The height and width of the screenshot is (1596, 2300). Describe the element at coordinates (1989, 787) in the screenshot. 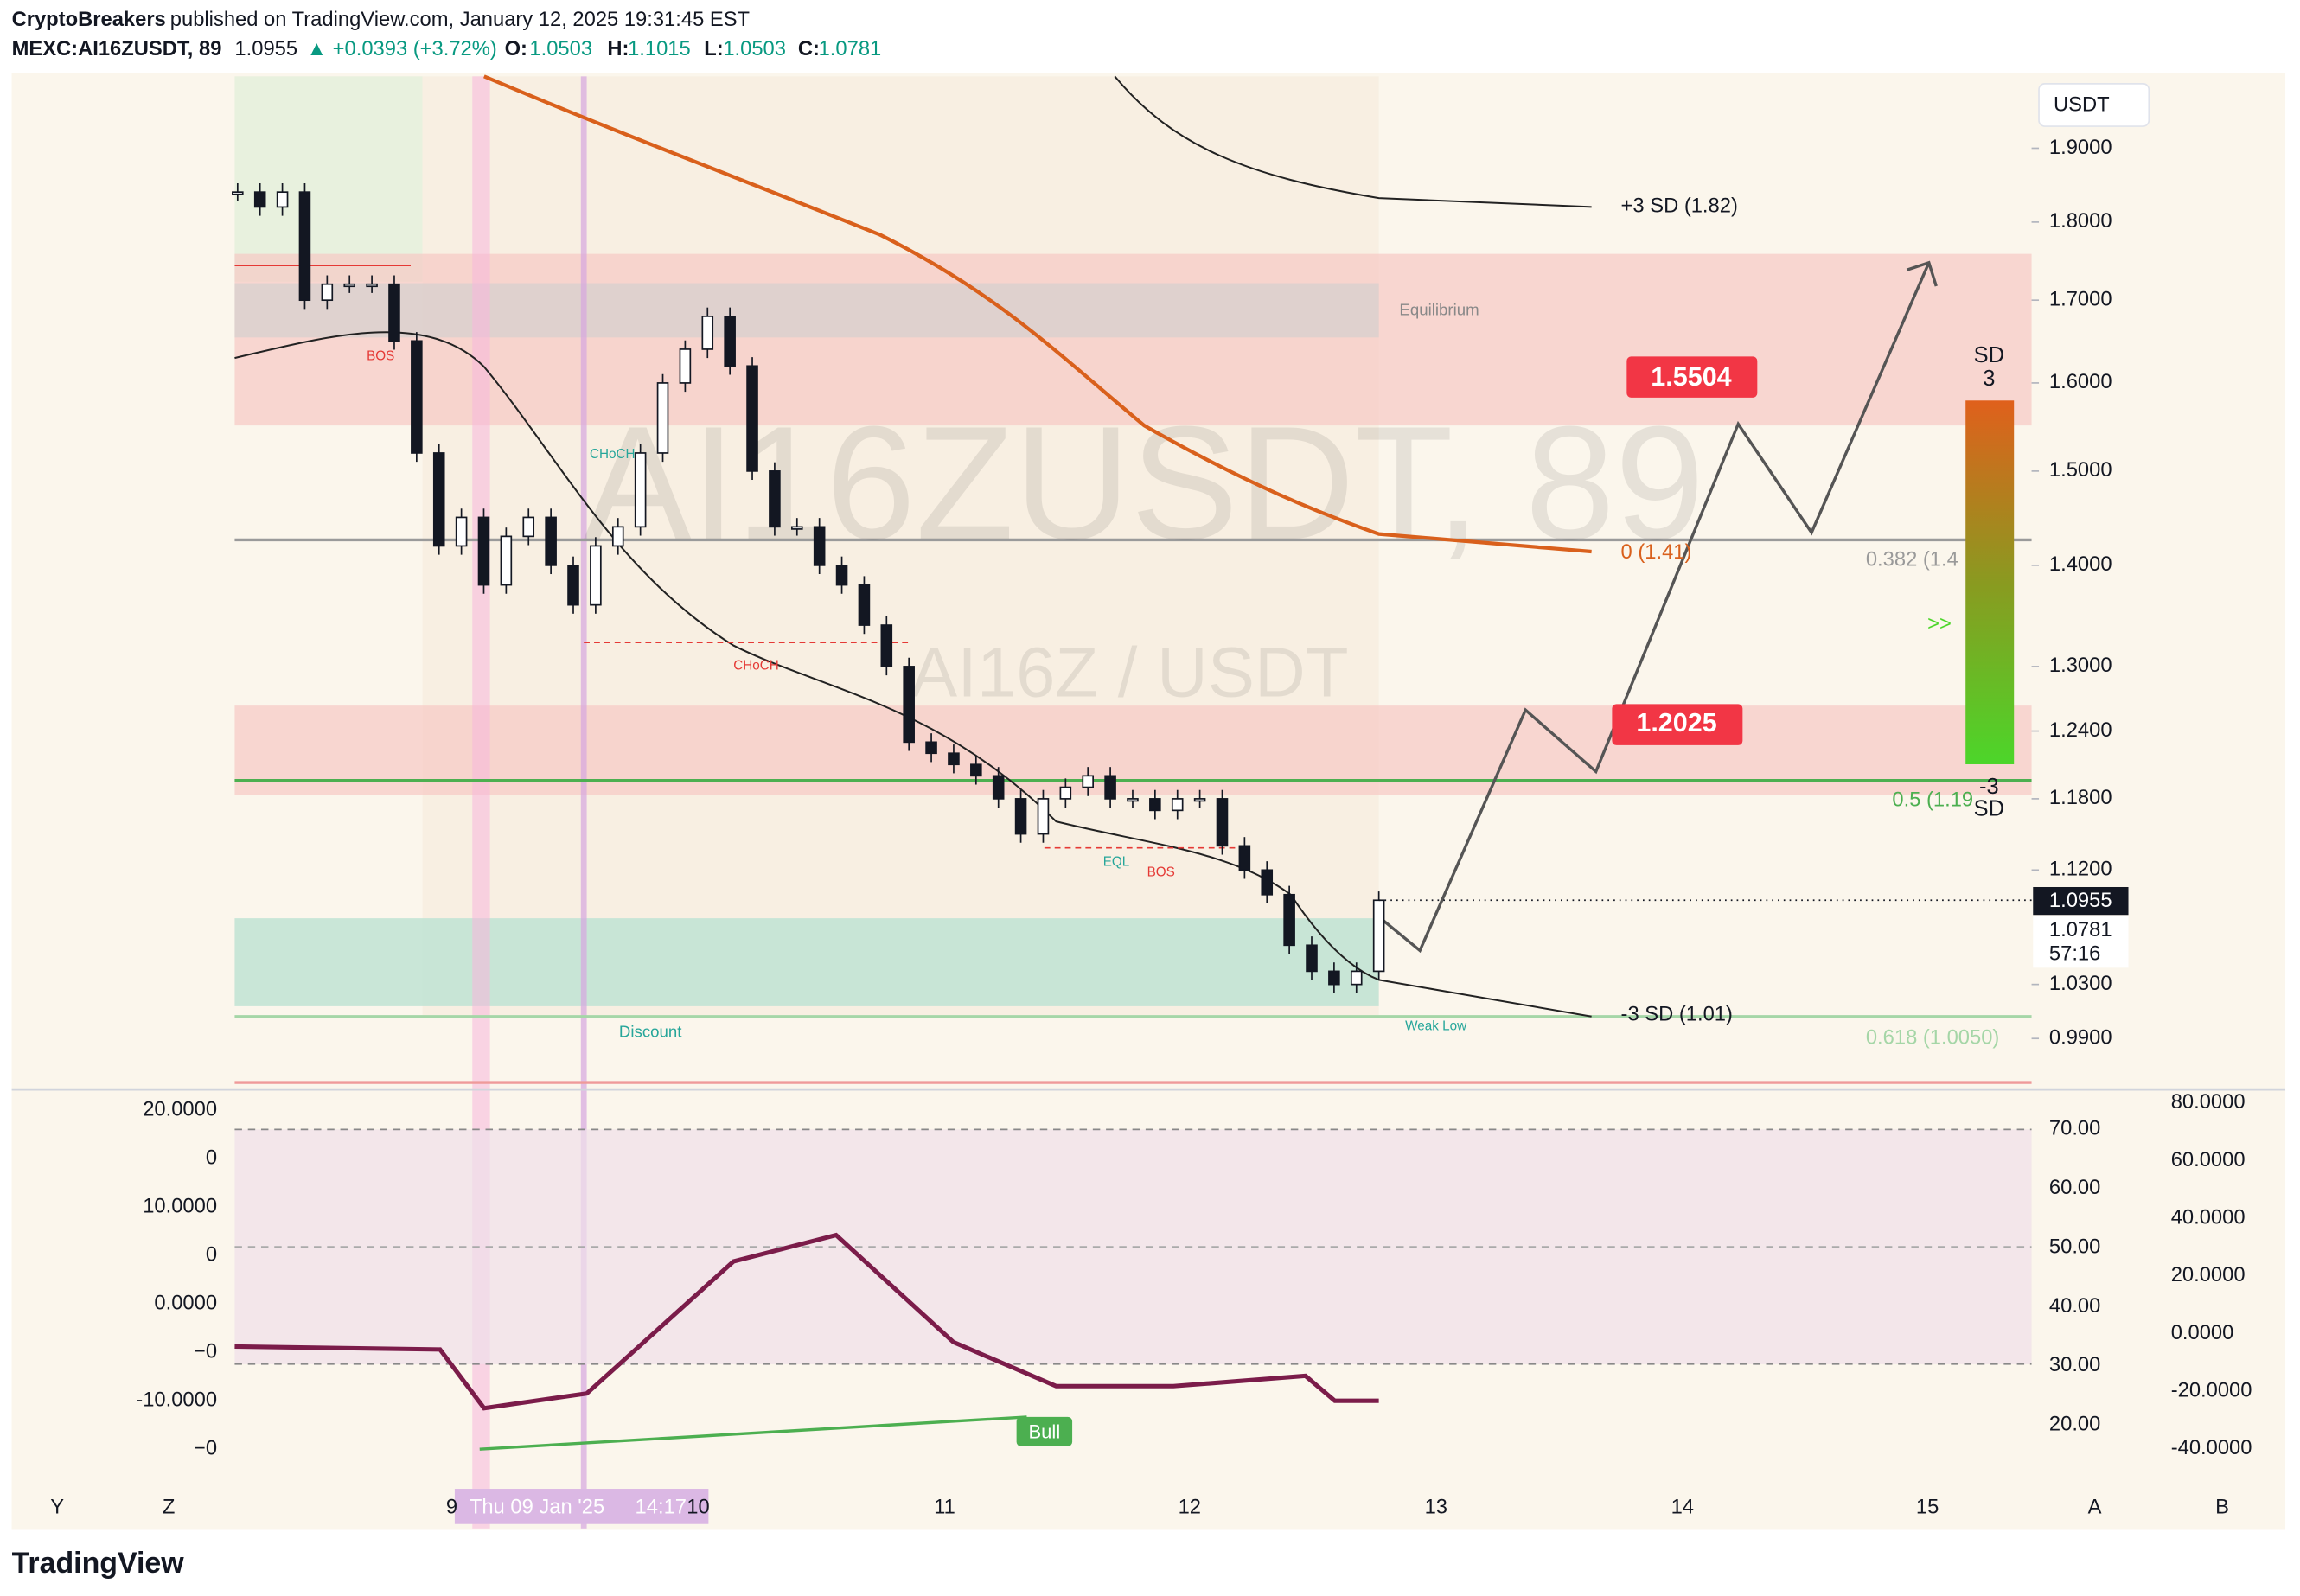

I see `sd-bottom-num: -3` at that location.